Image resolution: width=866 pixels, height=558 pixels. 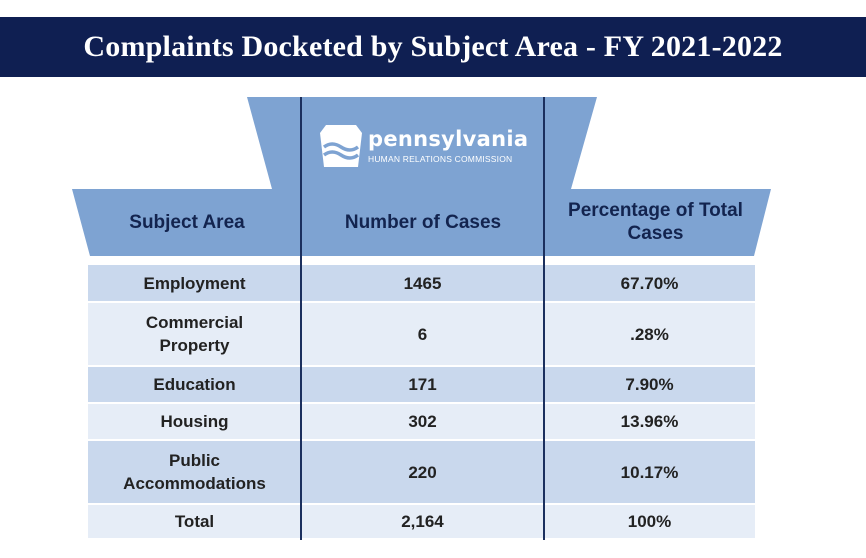 I want to click on table-cell-cases: 1465, so click(x=422, y=283).